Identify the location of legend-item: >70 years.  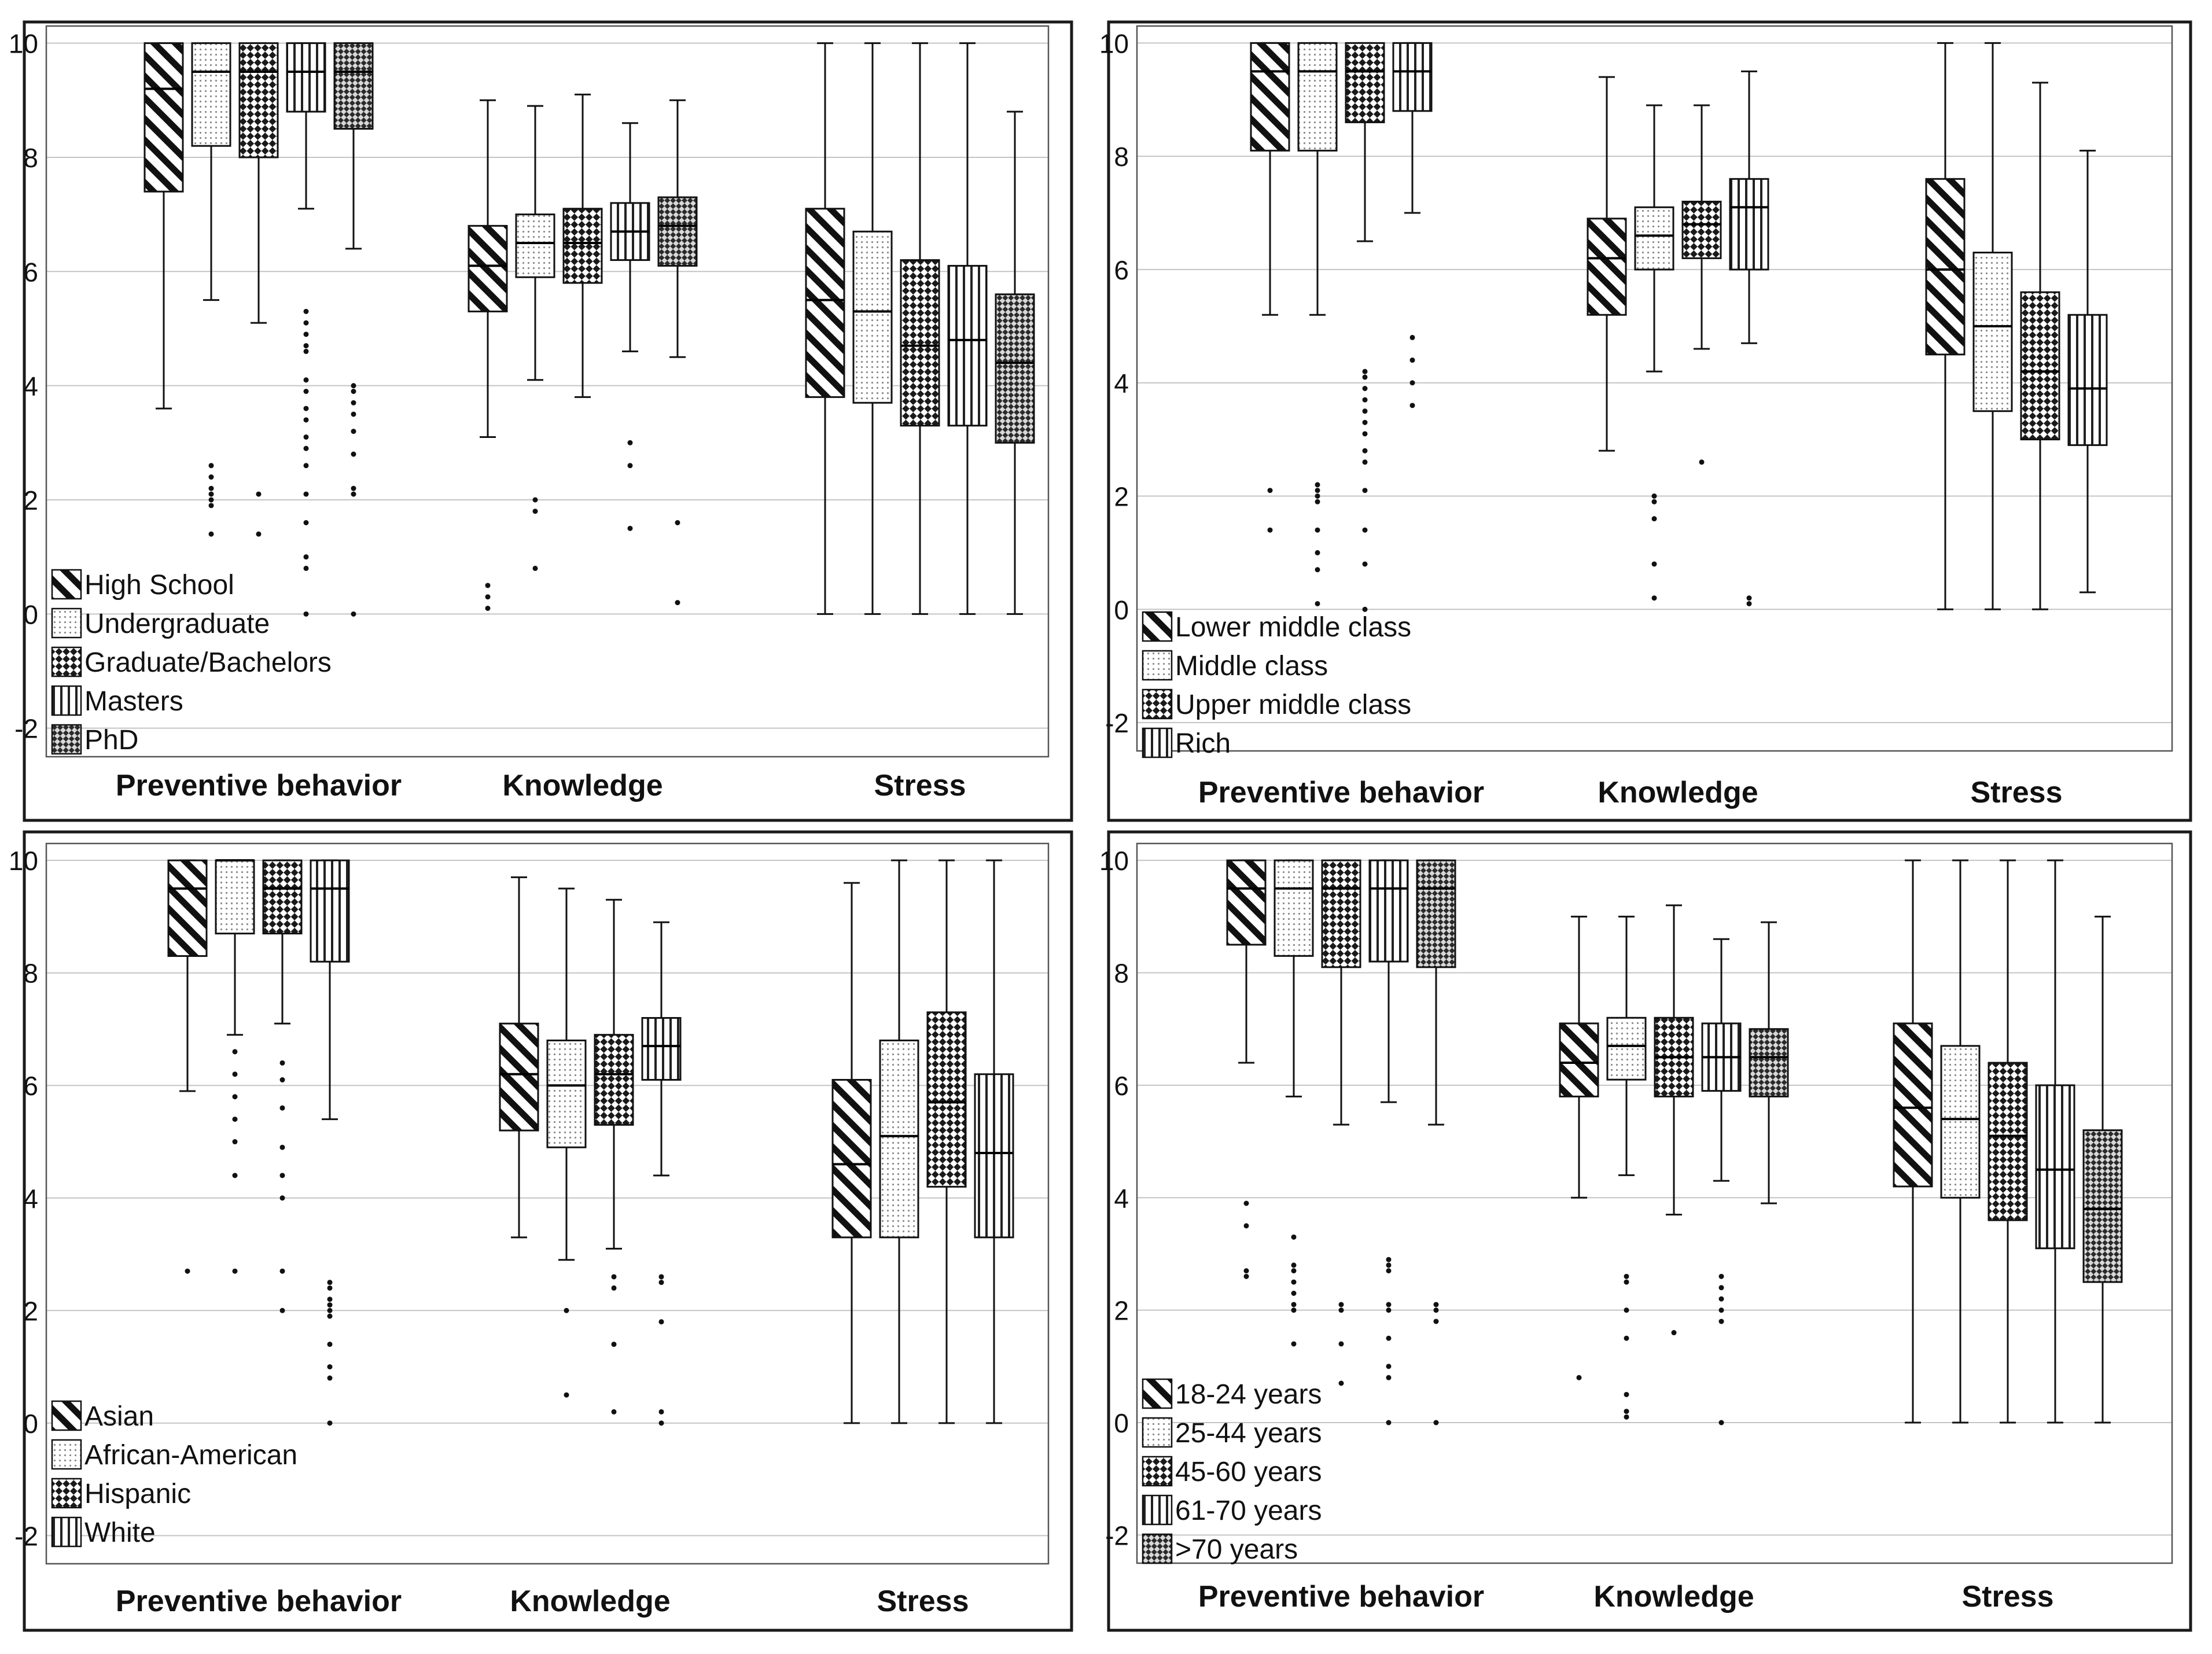
(1220, 1549).